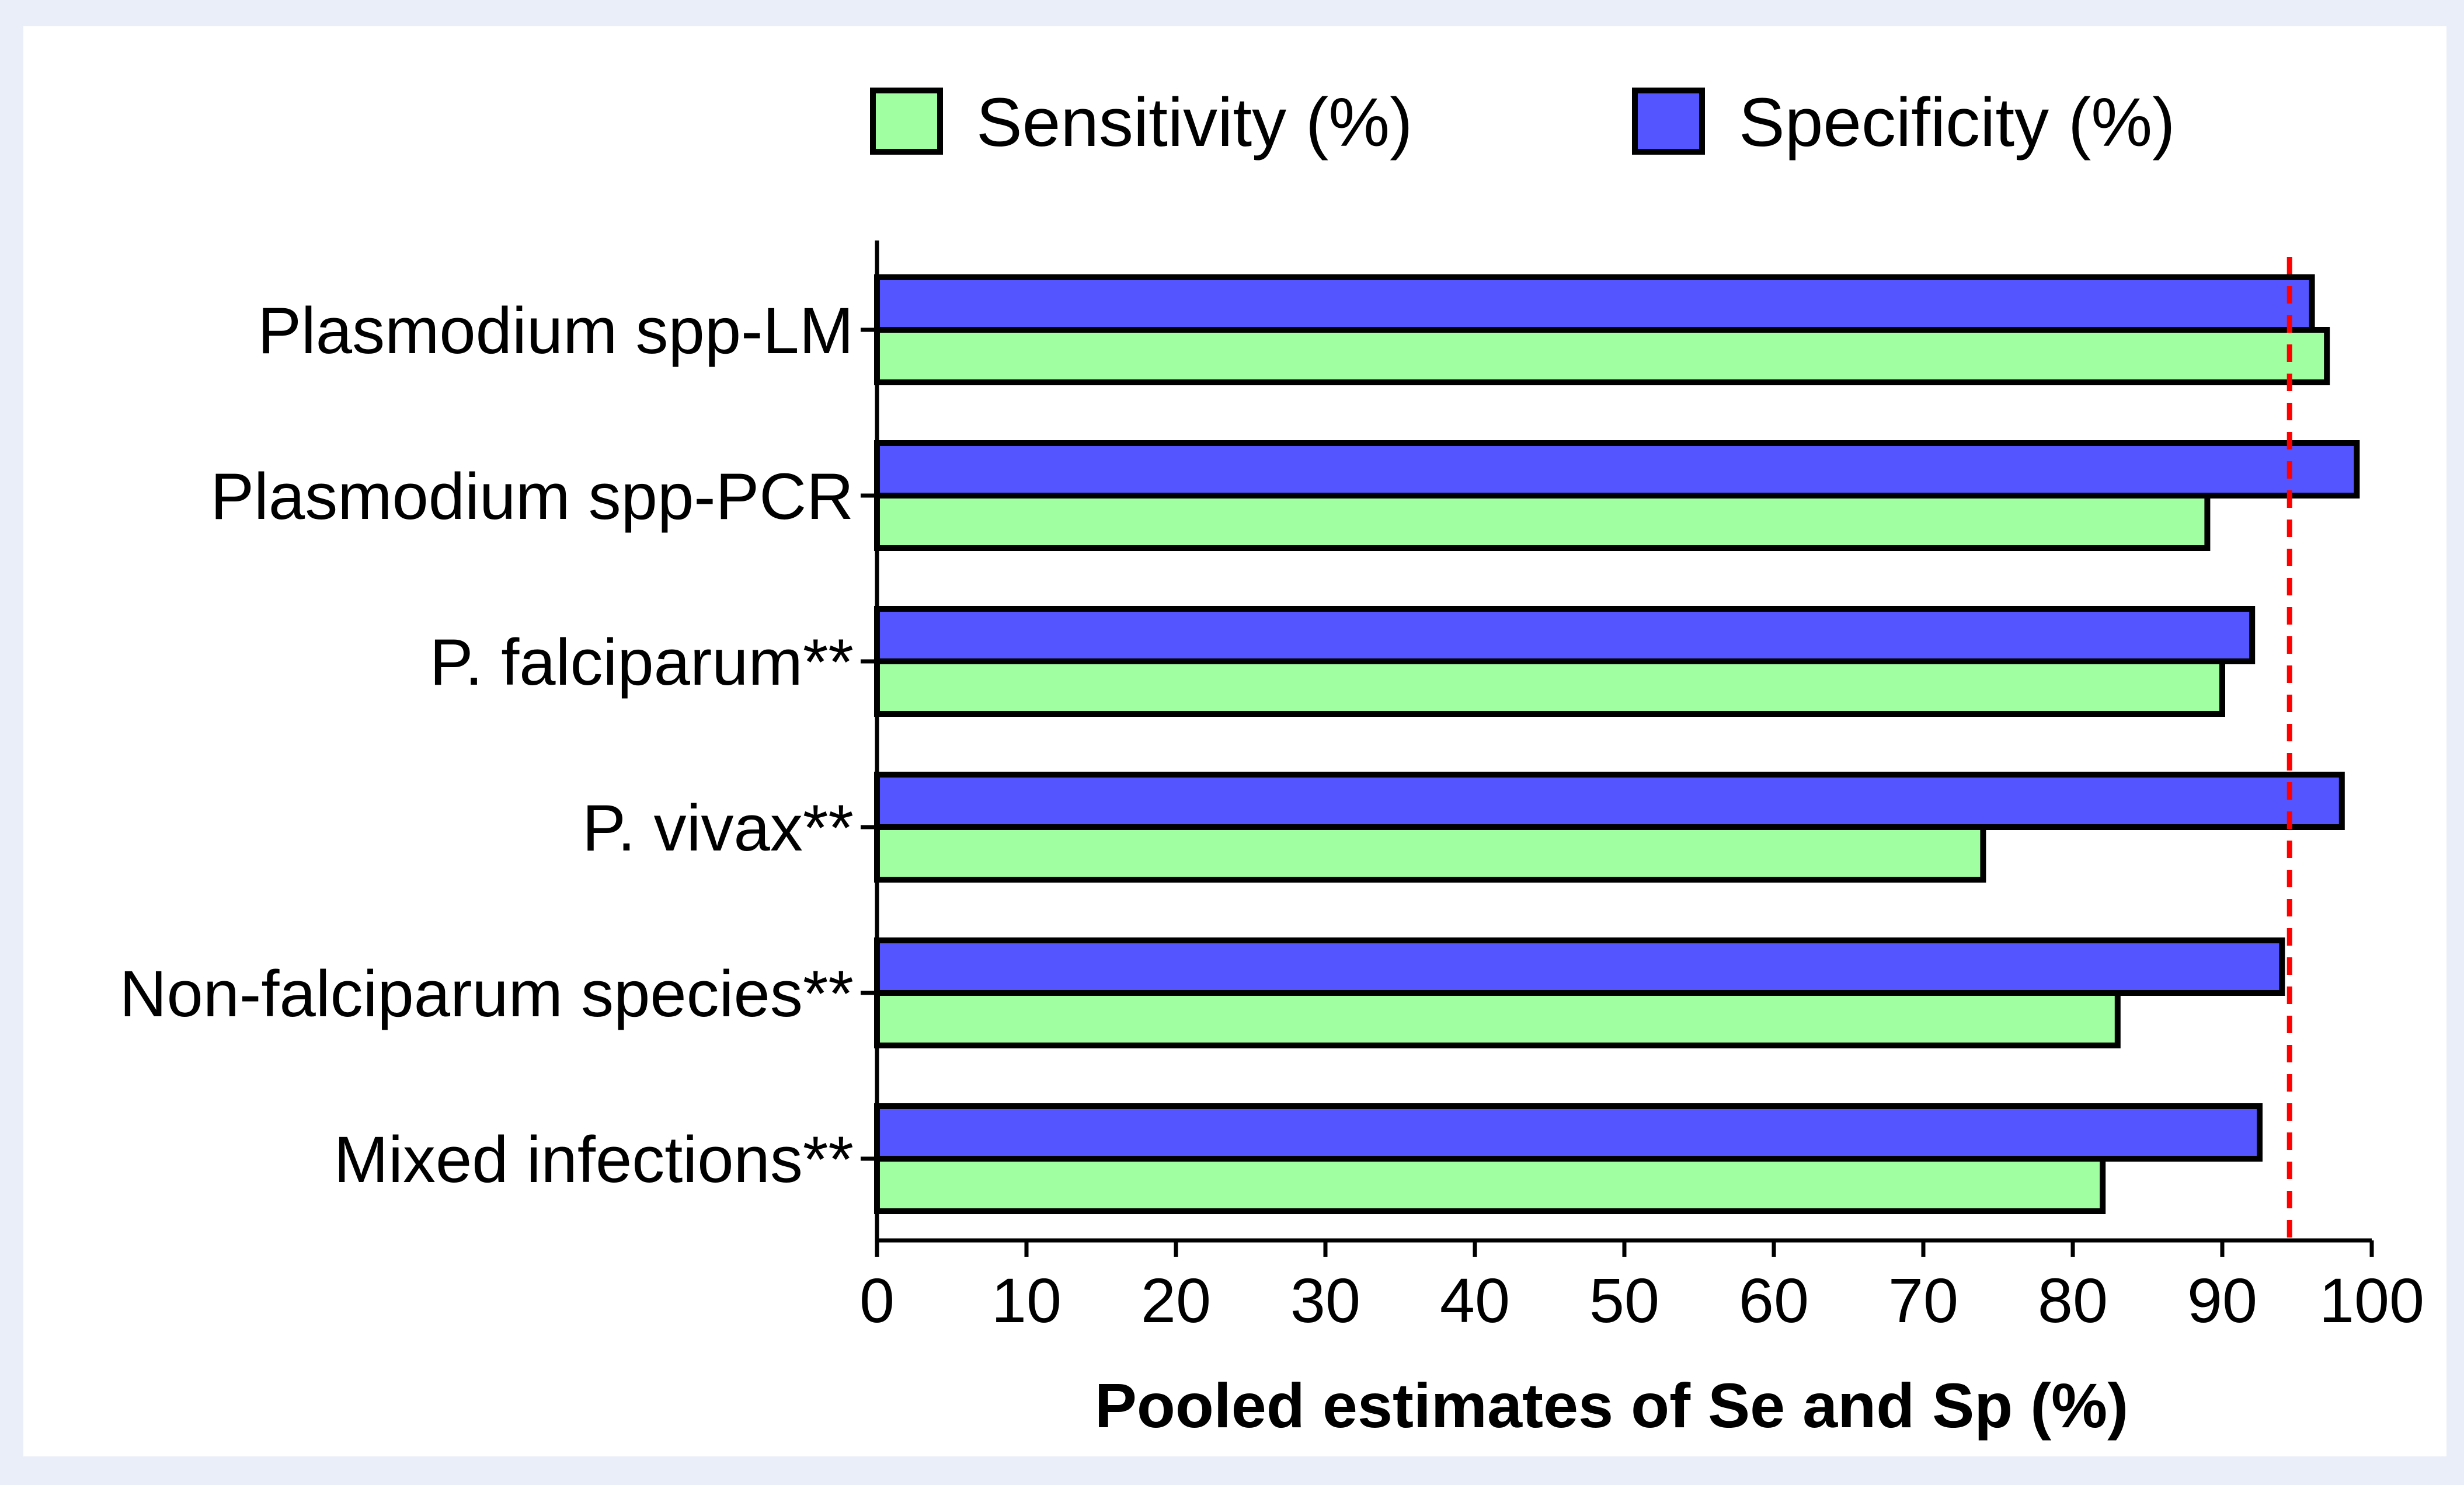  What do you see at coordinates (1176, 1300) in the screenshot?
I see `x-tick-label-20: 20` at bounding box center [1176, 1300].